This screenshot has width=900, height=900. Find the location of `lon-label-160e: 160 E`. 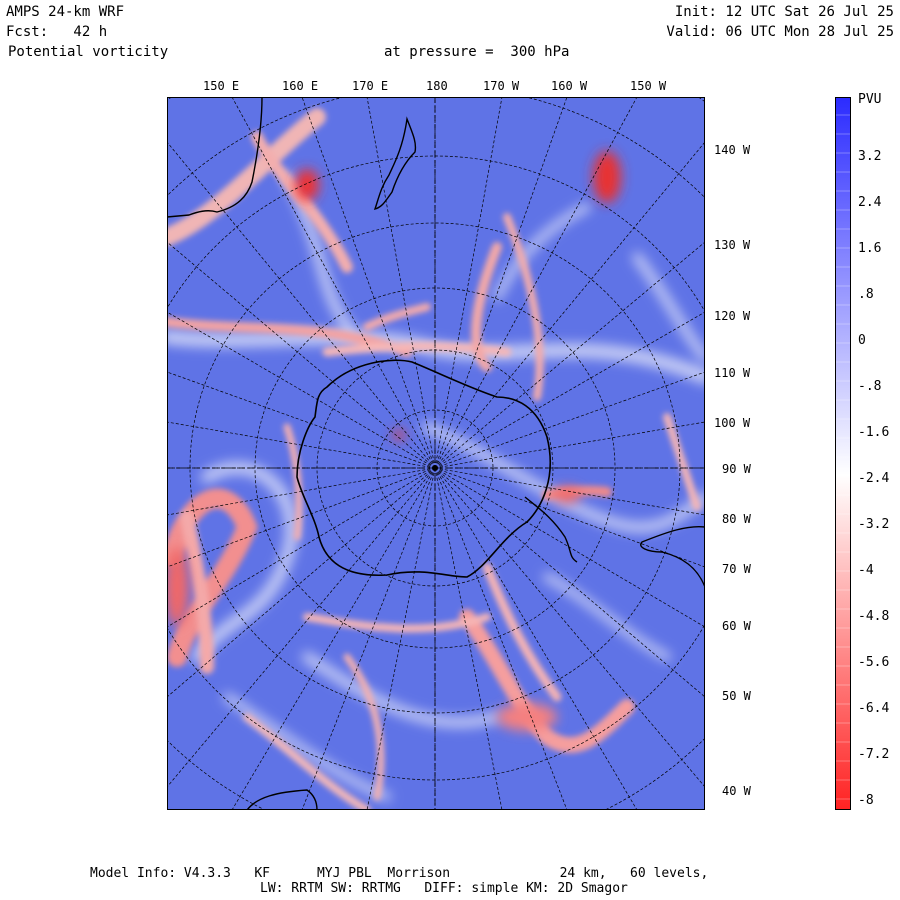

lon-label-160e: 160 E is located at coordinates (300, 86).